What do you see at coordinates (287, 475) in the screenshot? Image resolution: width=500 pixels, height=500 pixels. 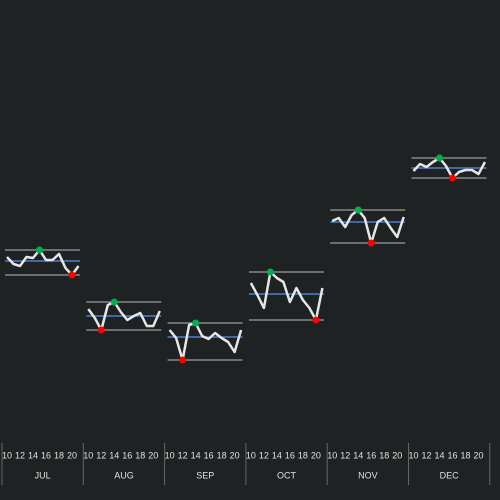 I see `month-label: OCT` at bounding box center [287, 475].